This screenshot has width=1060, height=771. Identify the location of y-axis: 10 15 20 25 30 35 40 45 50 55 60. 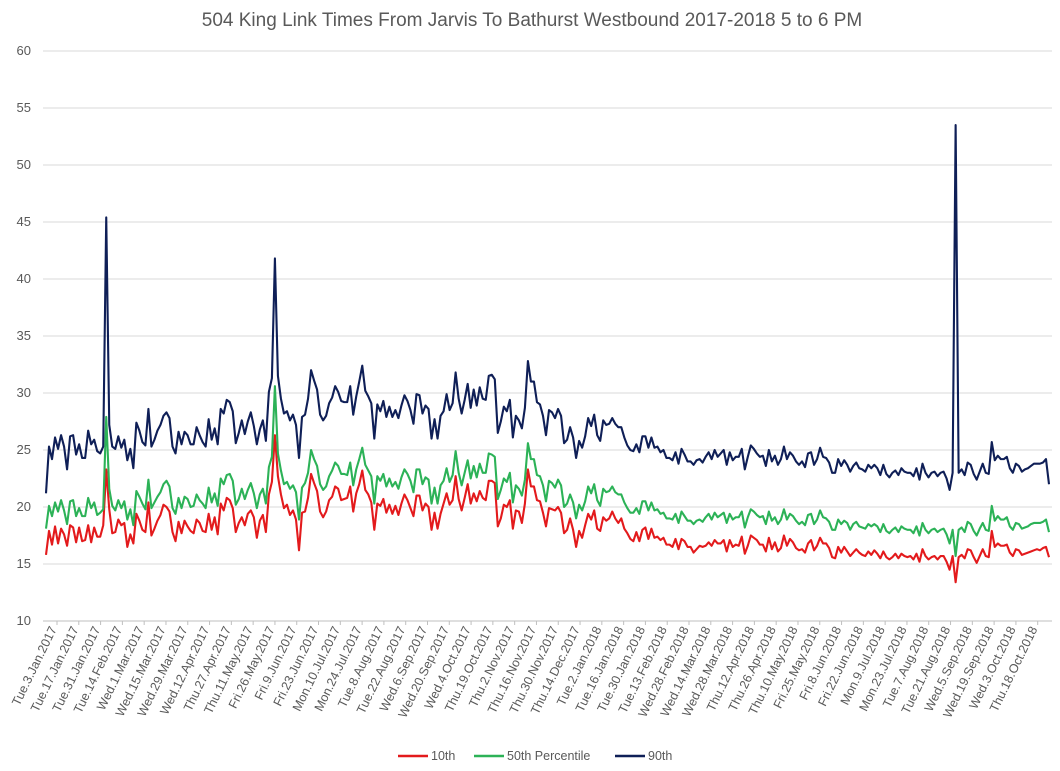
(24, 335).